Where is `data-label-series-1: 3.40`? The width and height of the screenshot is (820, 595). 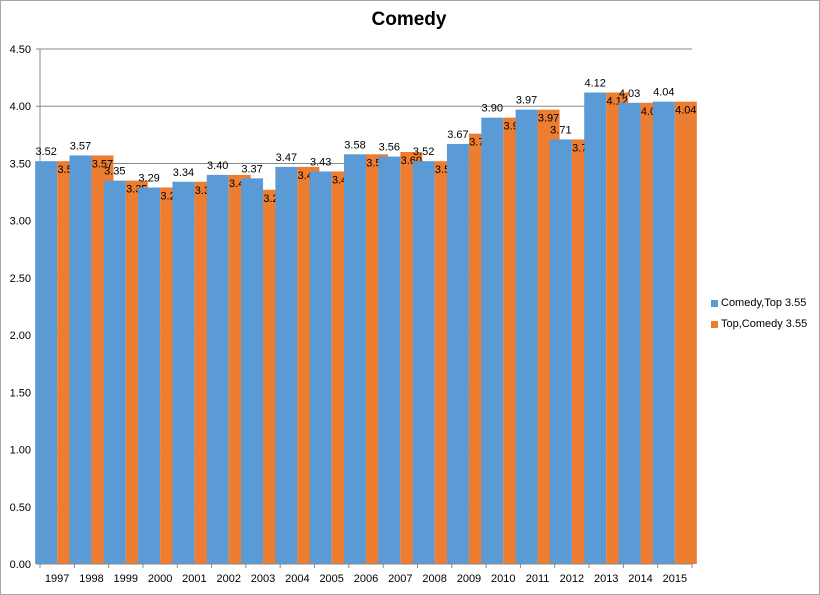 data-label-series-1: 3.40 is located at coordinates (217, 166).